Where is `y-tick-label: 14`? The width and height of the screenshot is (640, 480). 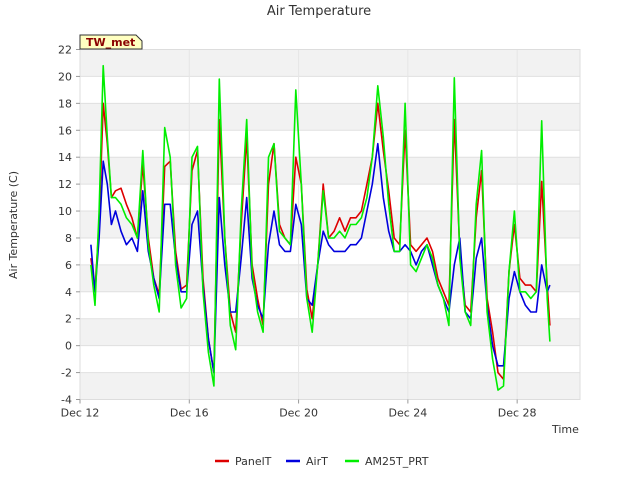 y-tick-label: 14 is located at coordinates (65, 157).